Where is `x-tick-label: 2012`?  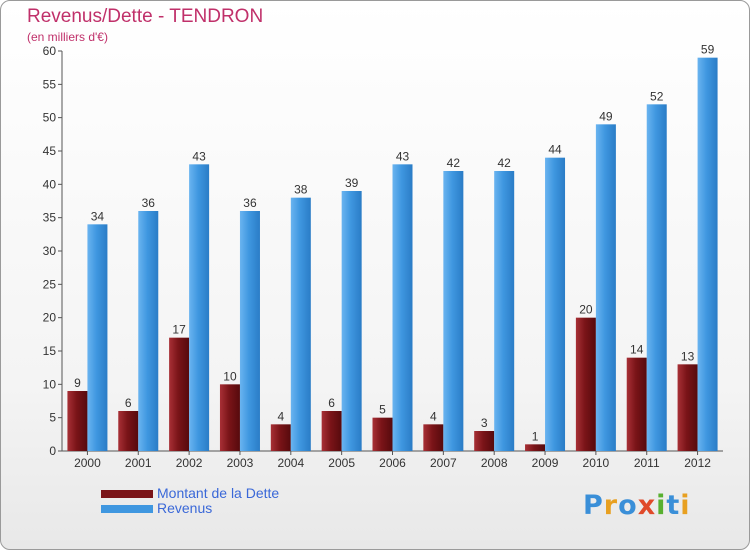
x-tick-label: 2012 is located at coordinates (697, 463).